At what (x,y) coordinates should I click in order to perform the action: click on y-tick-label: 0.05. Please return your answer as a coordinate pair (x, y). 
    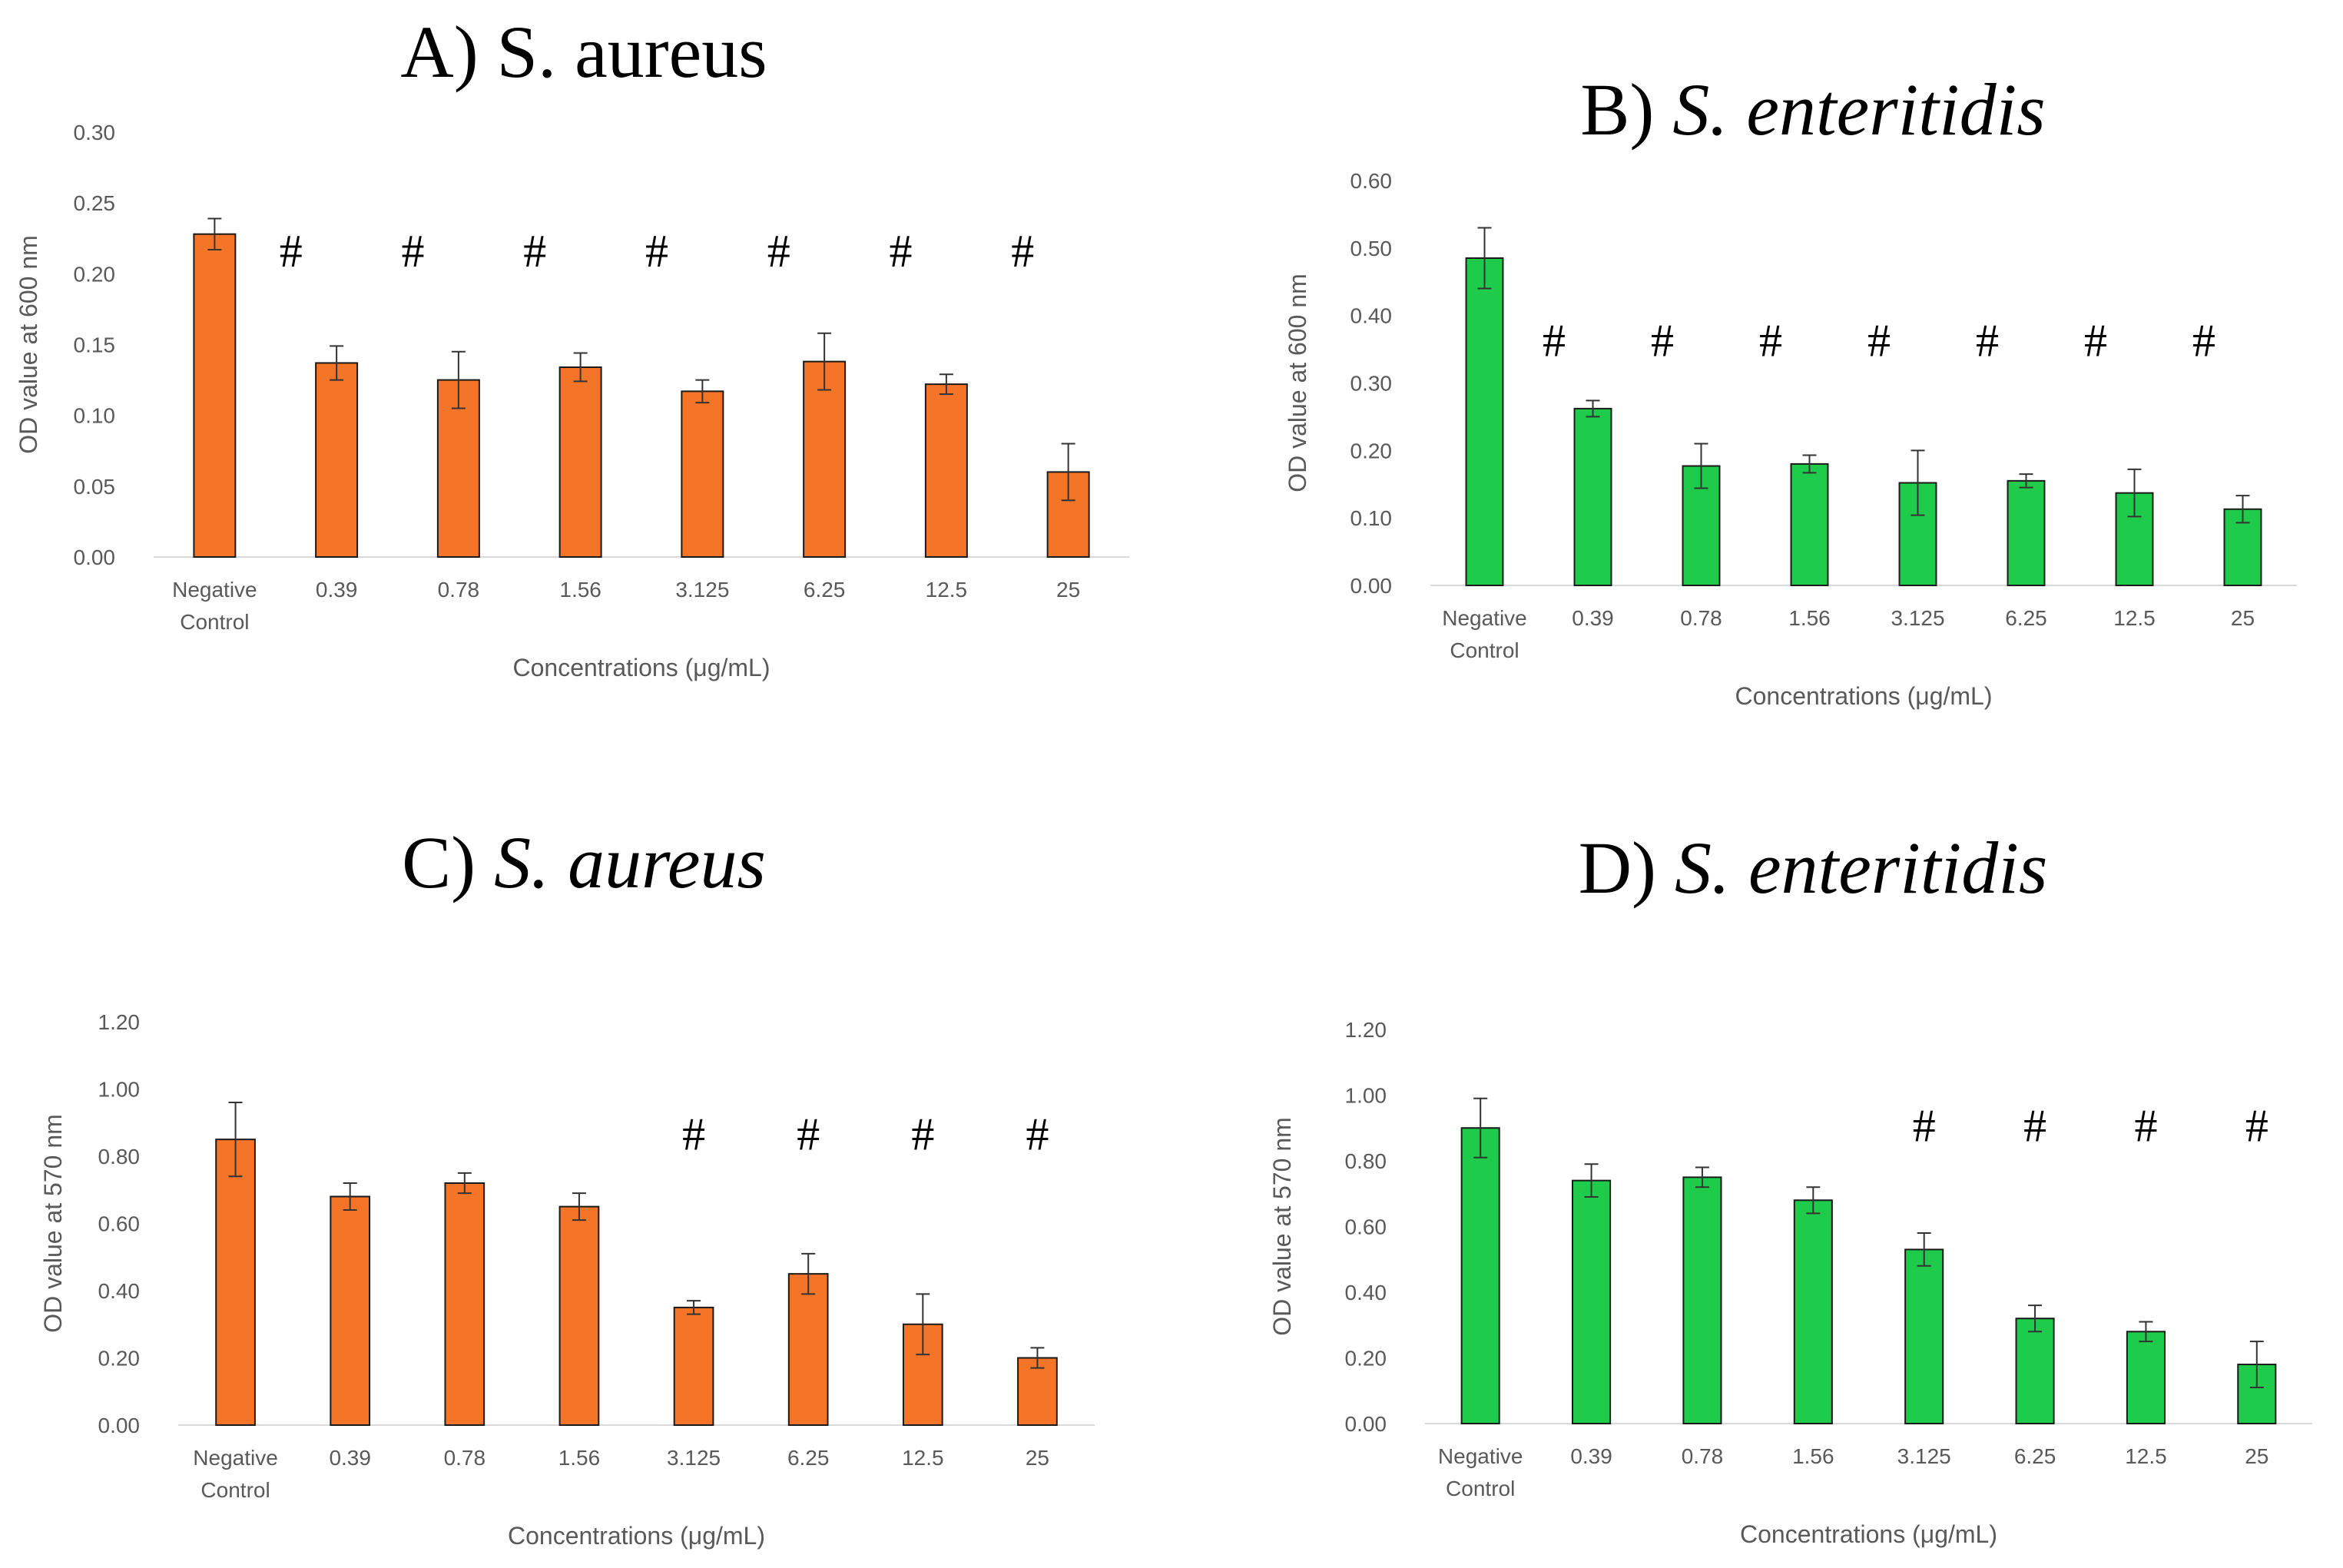
    Looking at the image, I should click on (95, 487).